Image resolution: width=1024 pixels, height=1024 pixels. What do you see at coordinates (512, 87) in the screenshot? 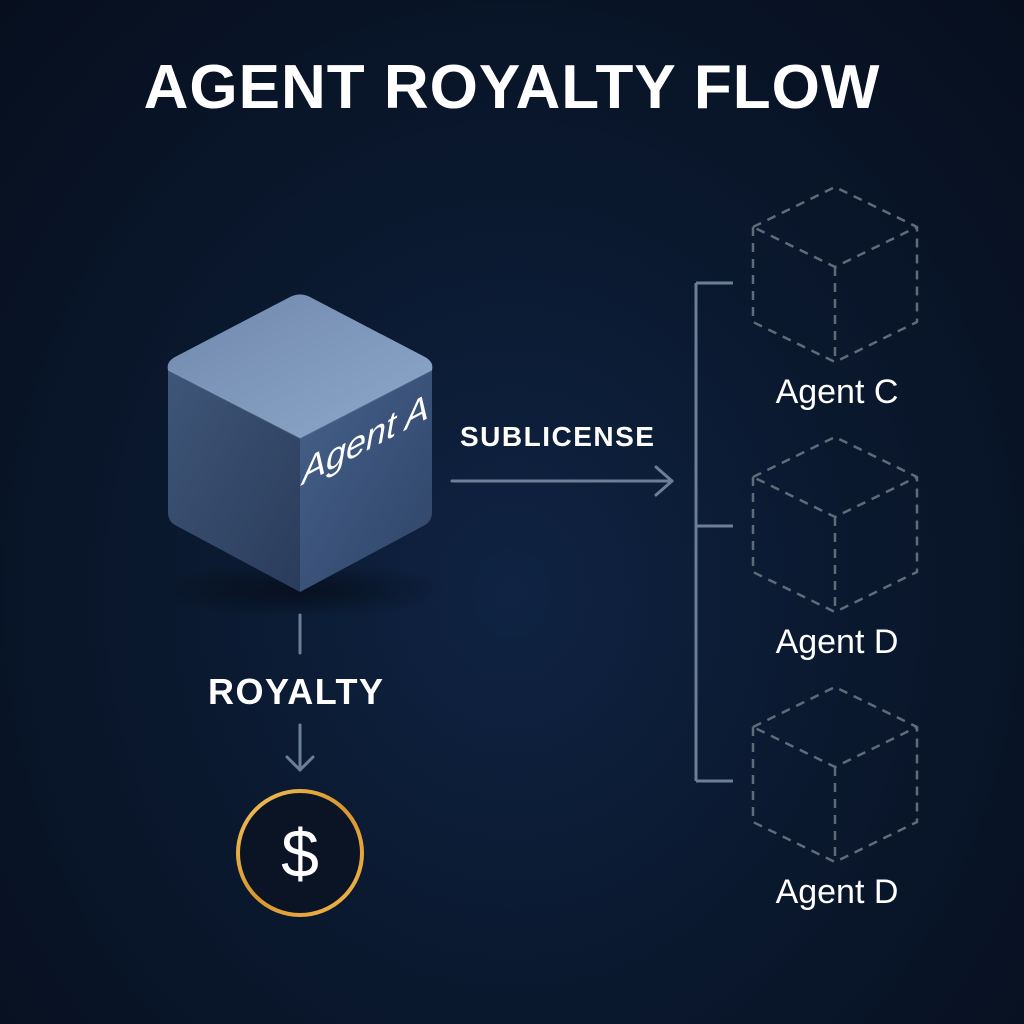
I see `diagram-title: AGENT ROYALTY FLOW` at bounding box center [512, 87].